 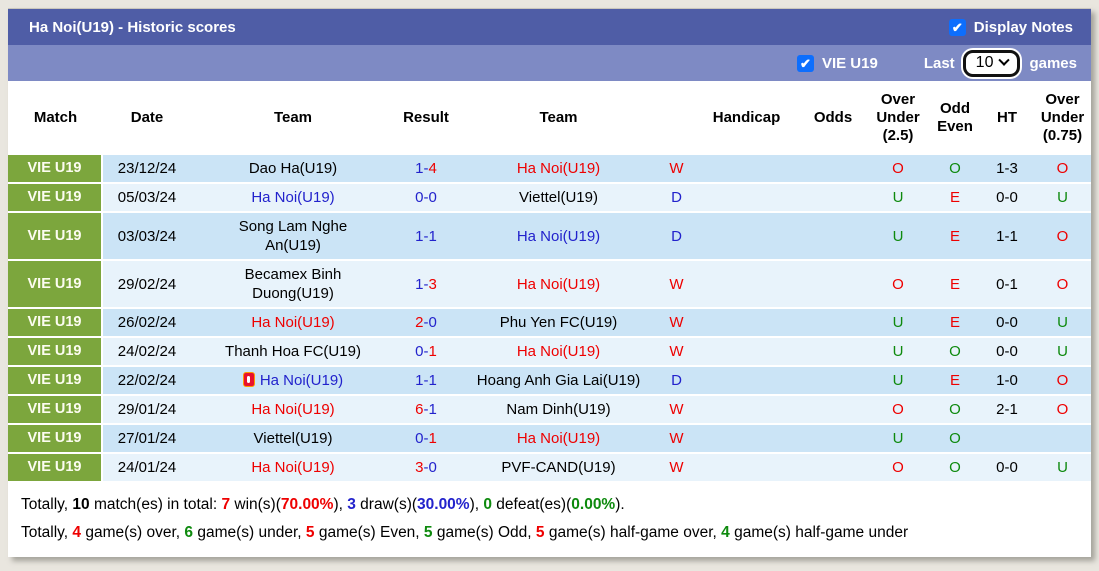 What do you see at coordinates (147, 169) in the screenshot?
I see `match-date: 23/12/24` at bounding box center [147, 169].